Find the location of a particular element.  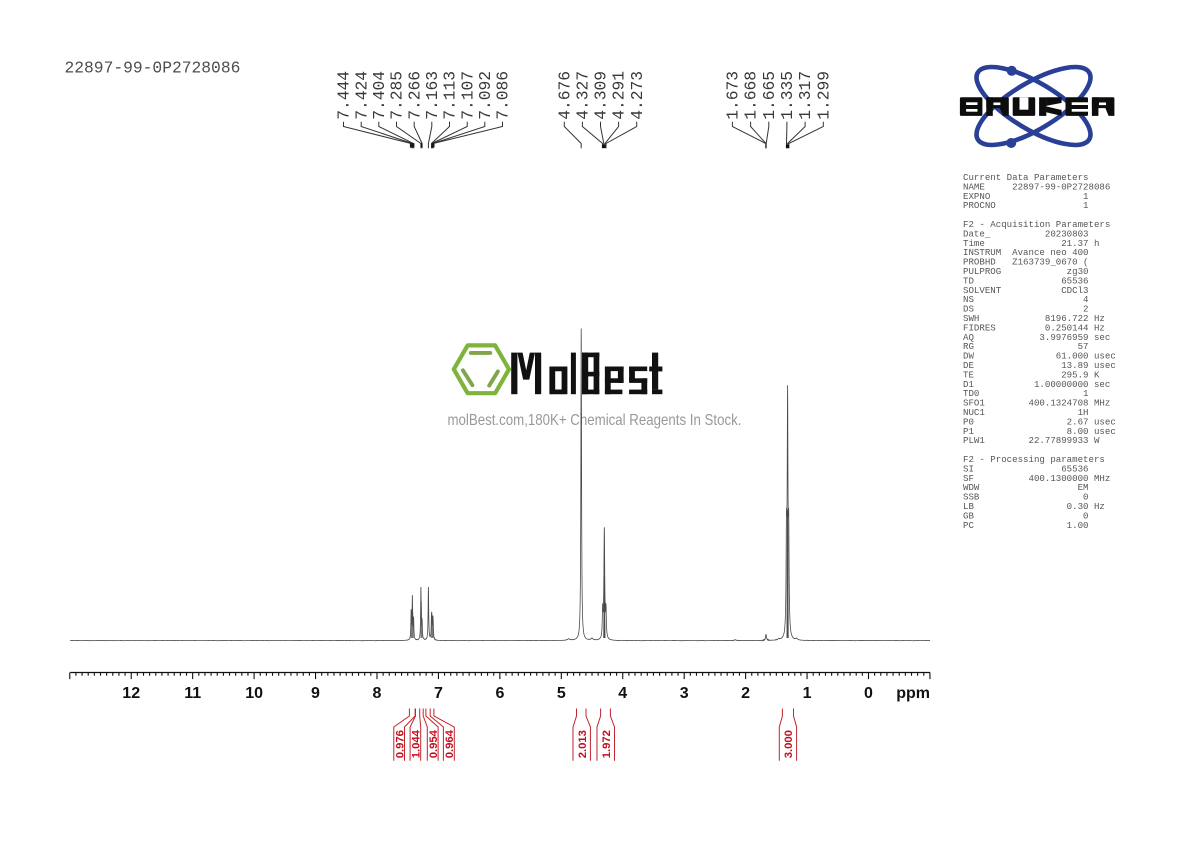

svg-text: 4.327 is located at coordinates (583, 95).